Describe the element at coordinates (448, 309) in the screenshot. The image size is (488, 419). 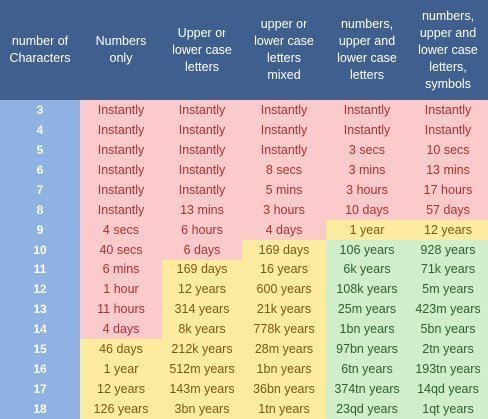
I see `crack-time-cell: 423m years` at that location.